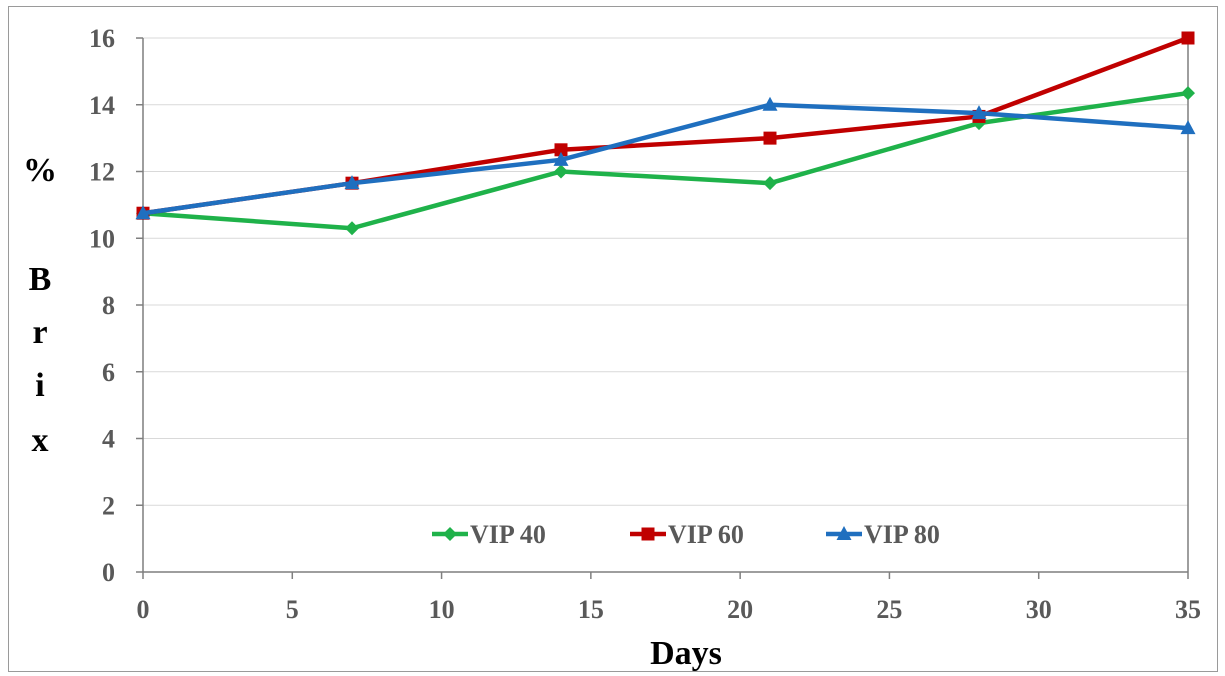 Image resolution: width=1225 pixels, height=676 pixels. Describe the element at coordinates (39, 332) in the screenshot. I see `y-axis-title-char-2: r` at that location.